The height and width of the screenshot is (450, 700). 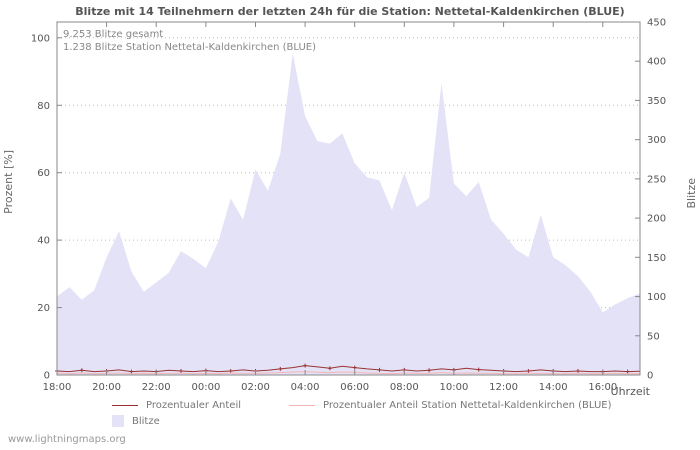 I want to click on svg-text: 200, so click(x=656, y=219).